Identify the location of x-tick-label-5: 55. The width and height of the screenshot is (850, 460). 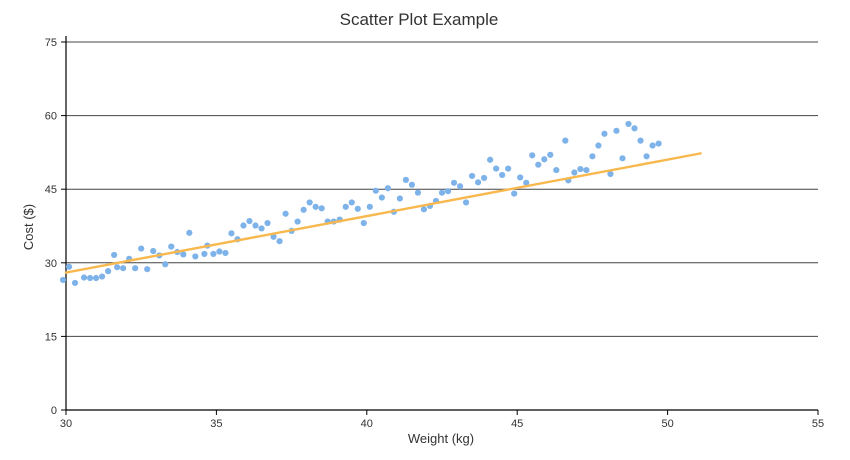
(818, 424).